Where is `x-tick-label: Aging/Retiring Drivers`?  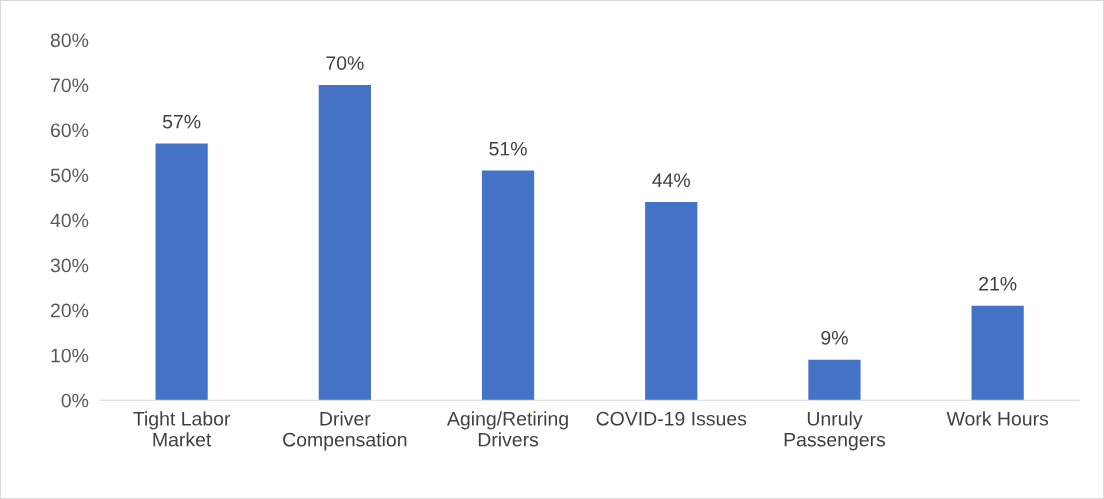
x-tick-label: Aging/Retiring Drivers is located at coordinates (507, 429).